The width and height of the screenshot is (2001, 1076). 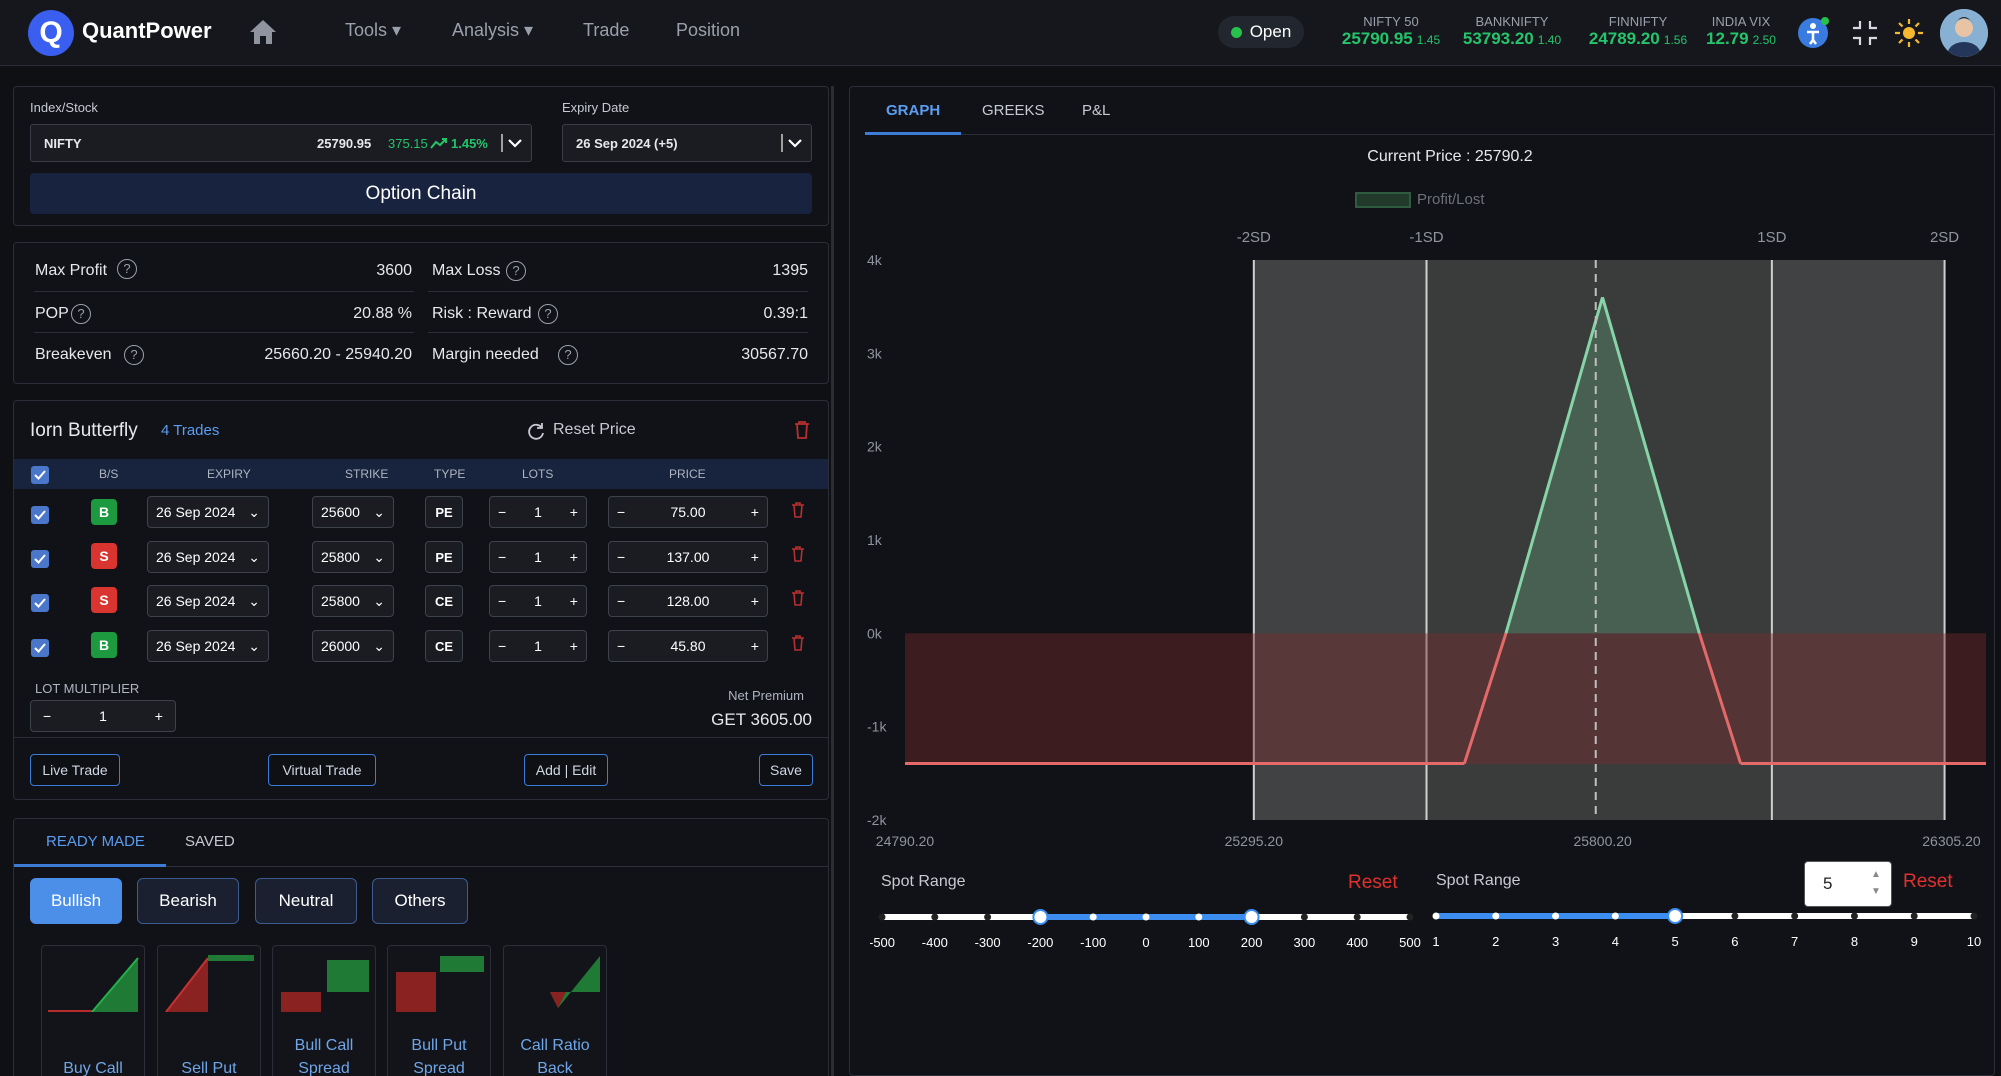 What do you see at coordinates (76, 901) in the screenshot?
I see `category-bullish: Bullish` at bounding box center [76, 901].